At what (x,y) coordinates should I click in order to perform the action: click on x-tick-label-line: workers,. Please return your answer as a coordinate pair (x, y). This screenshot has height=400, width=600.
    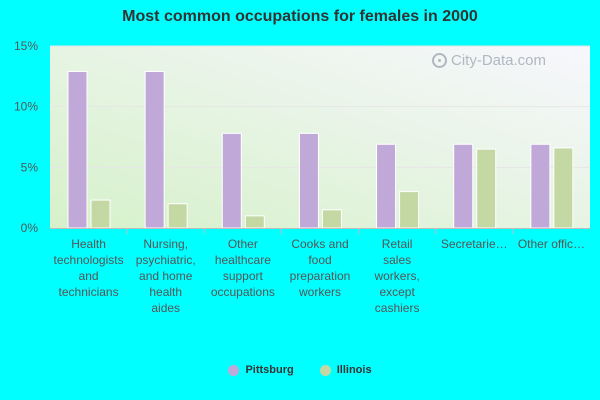
    Looking at the image, I should click on (396, 276).